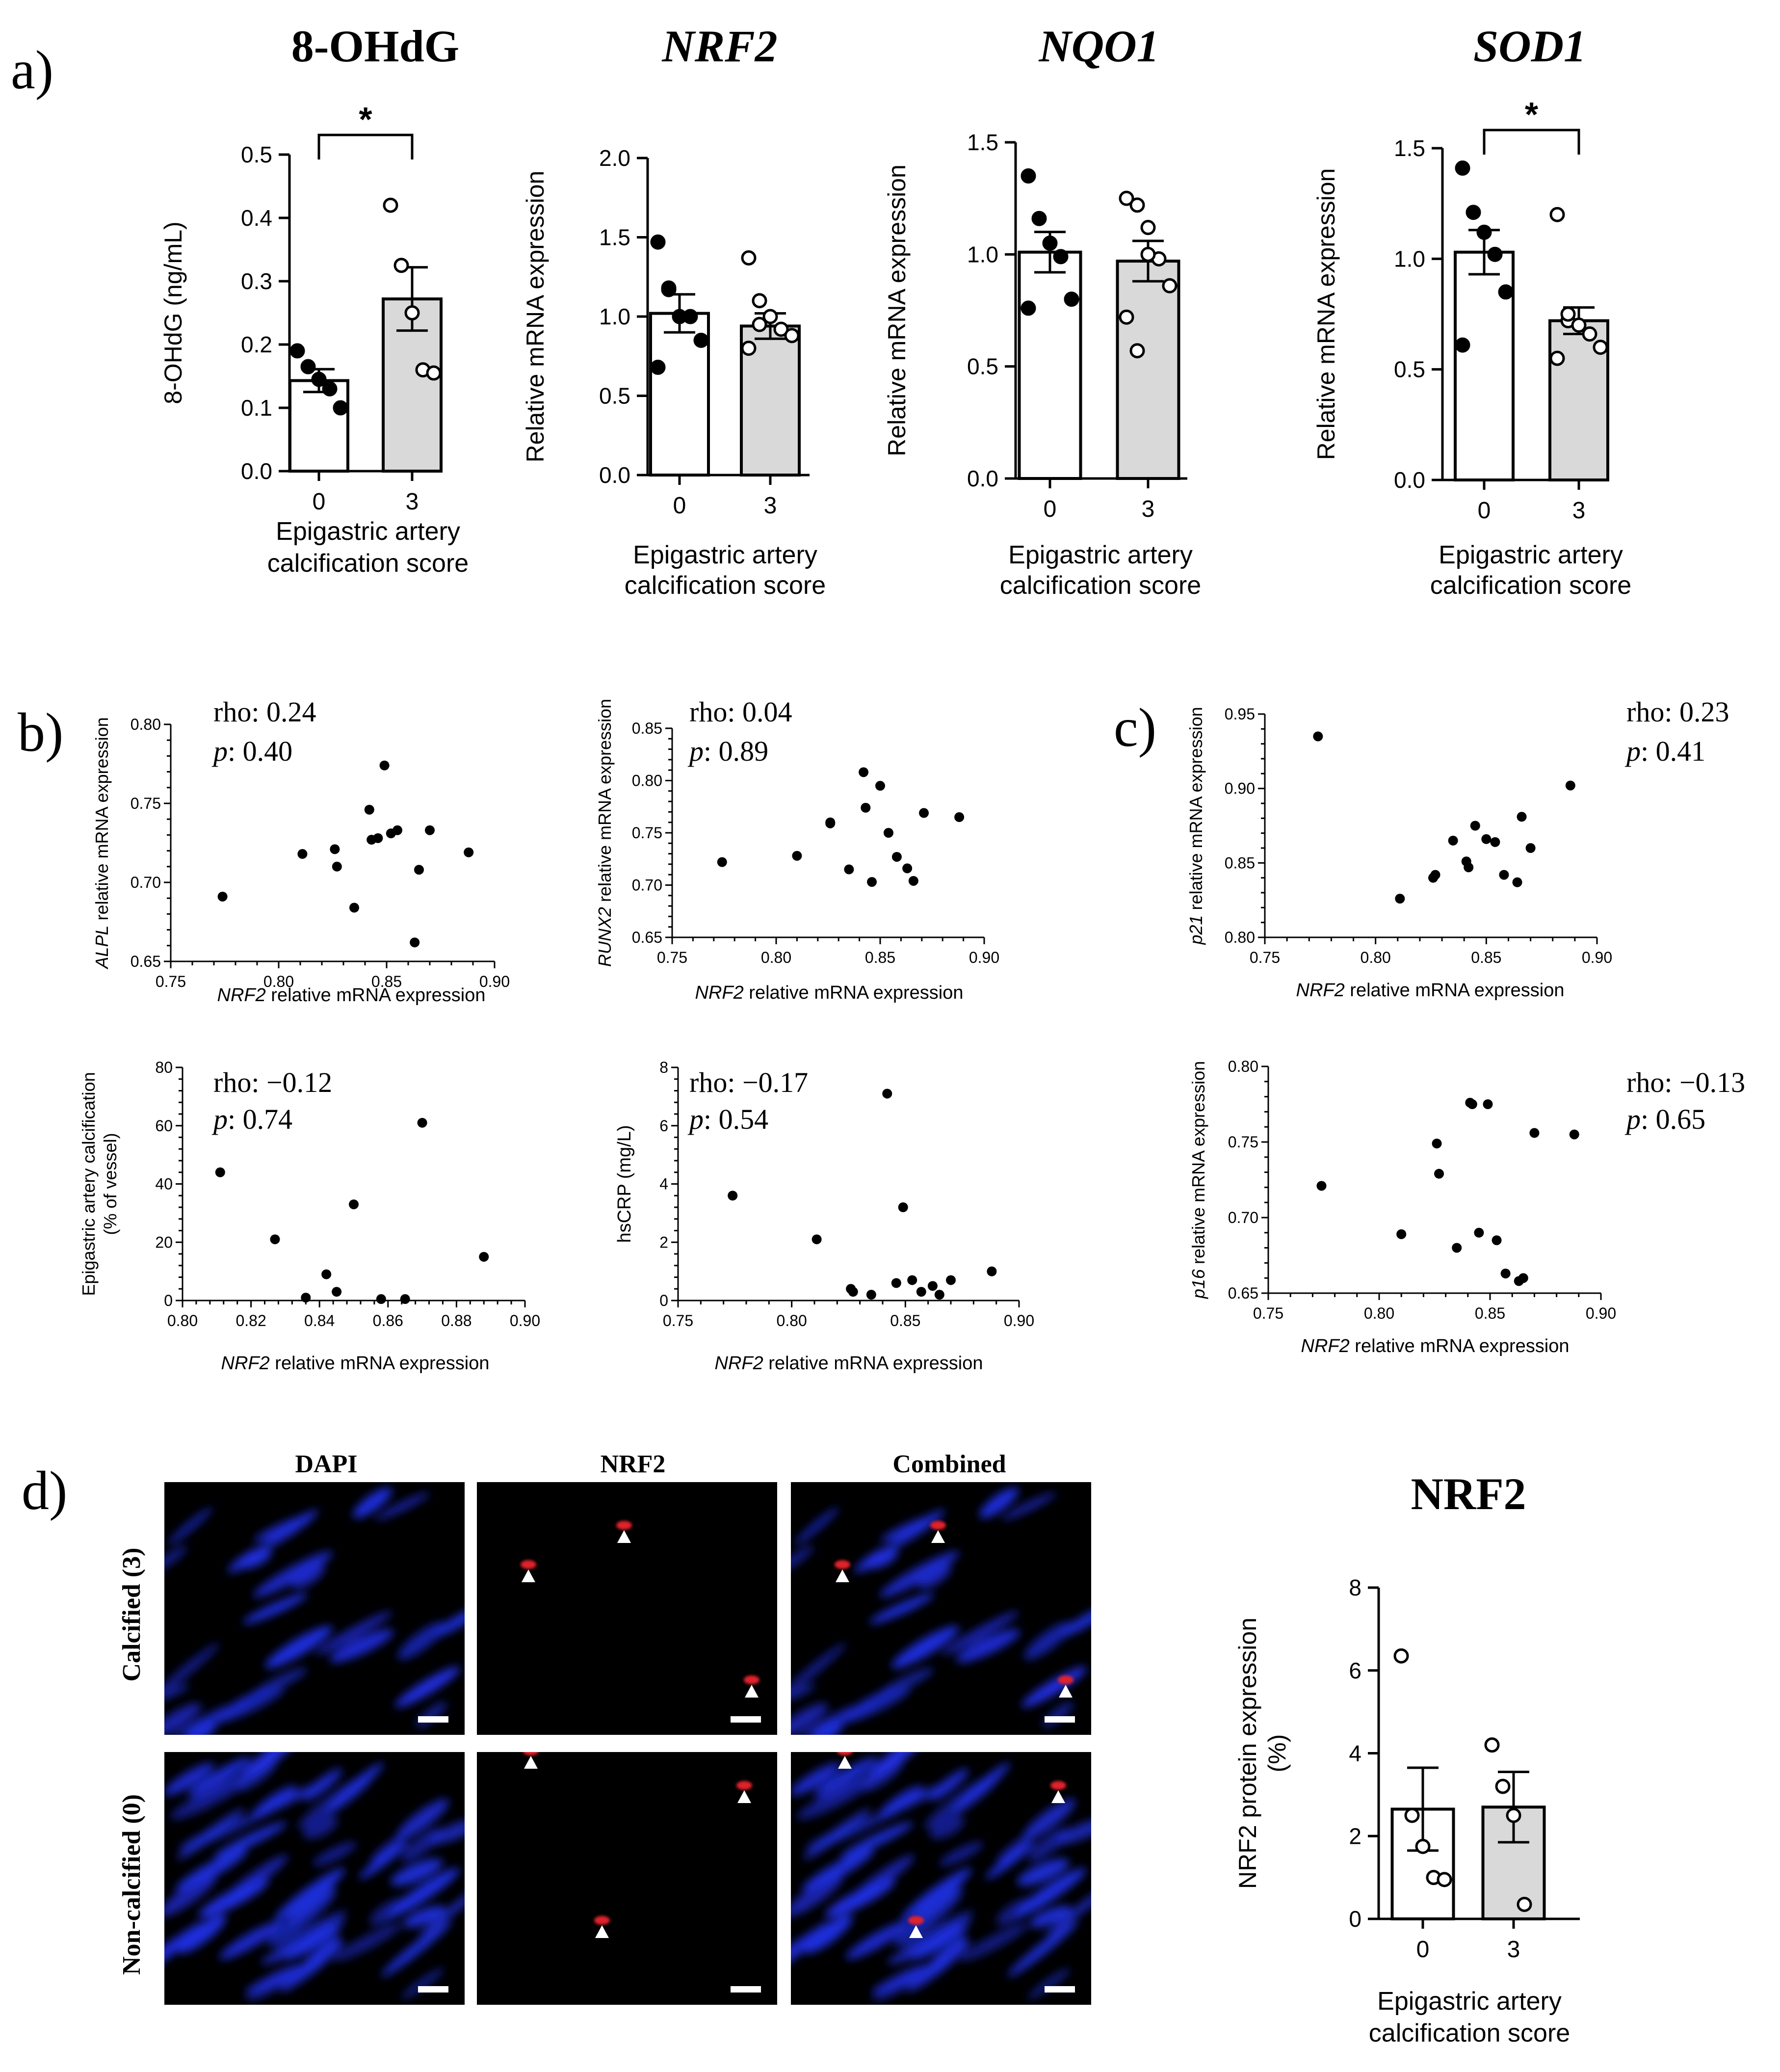 The image size is (1780, 2072). What do you see at coordinates (647, 728) in the screenshot?
I see `y-tick-label: 0.85` at bounding box center [647, 728].